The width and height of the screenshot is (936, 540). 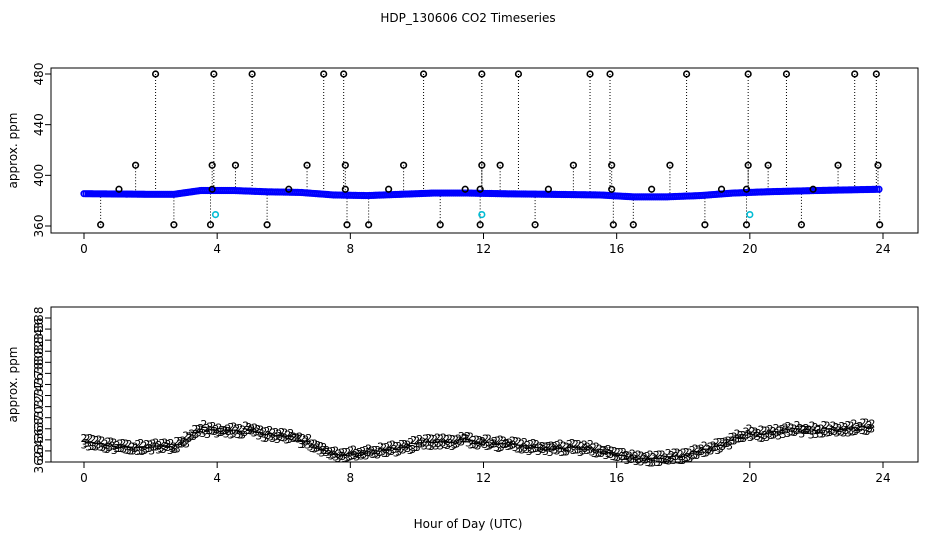 What do you see at coordinates (39, 450) in the screenshot?
I see `y-tick-label: 364` at bounding box center [39, 450].